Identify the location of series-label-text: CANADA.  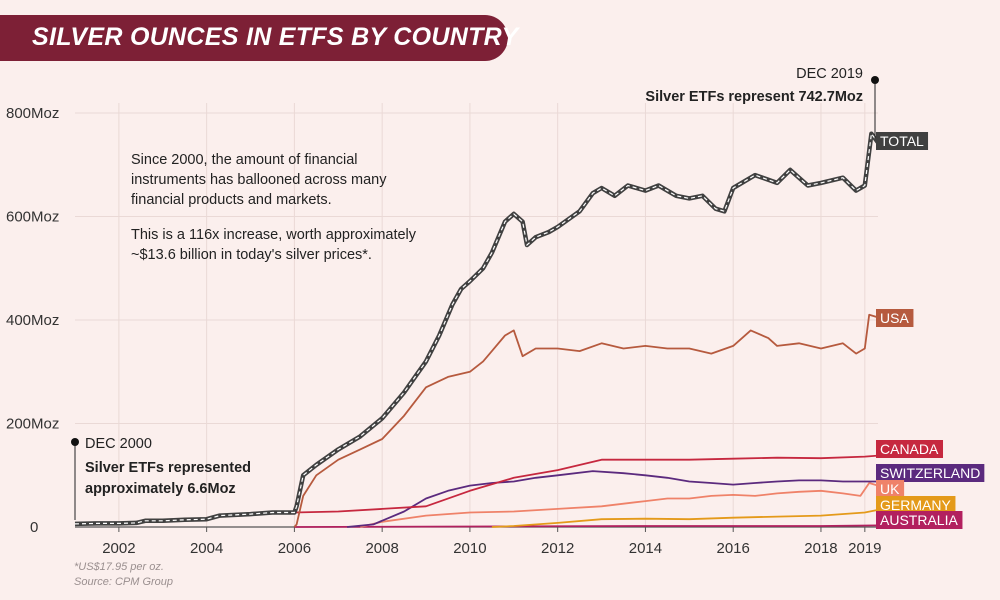
(909, 449).